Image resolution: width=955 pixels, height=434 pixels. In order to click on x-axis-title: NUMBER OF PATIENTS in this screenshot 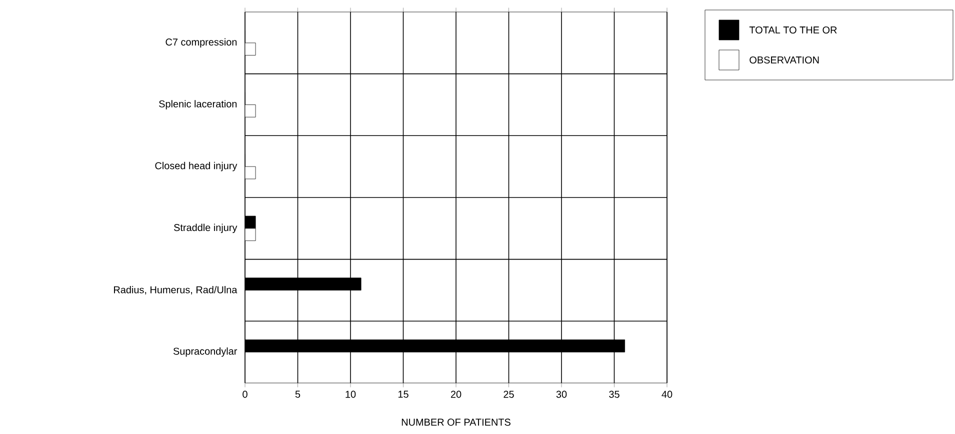, I will do `click(456, 422)`.